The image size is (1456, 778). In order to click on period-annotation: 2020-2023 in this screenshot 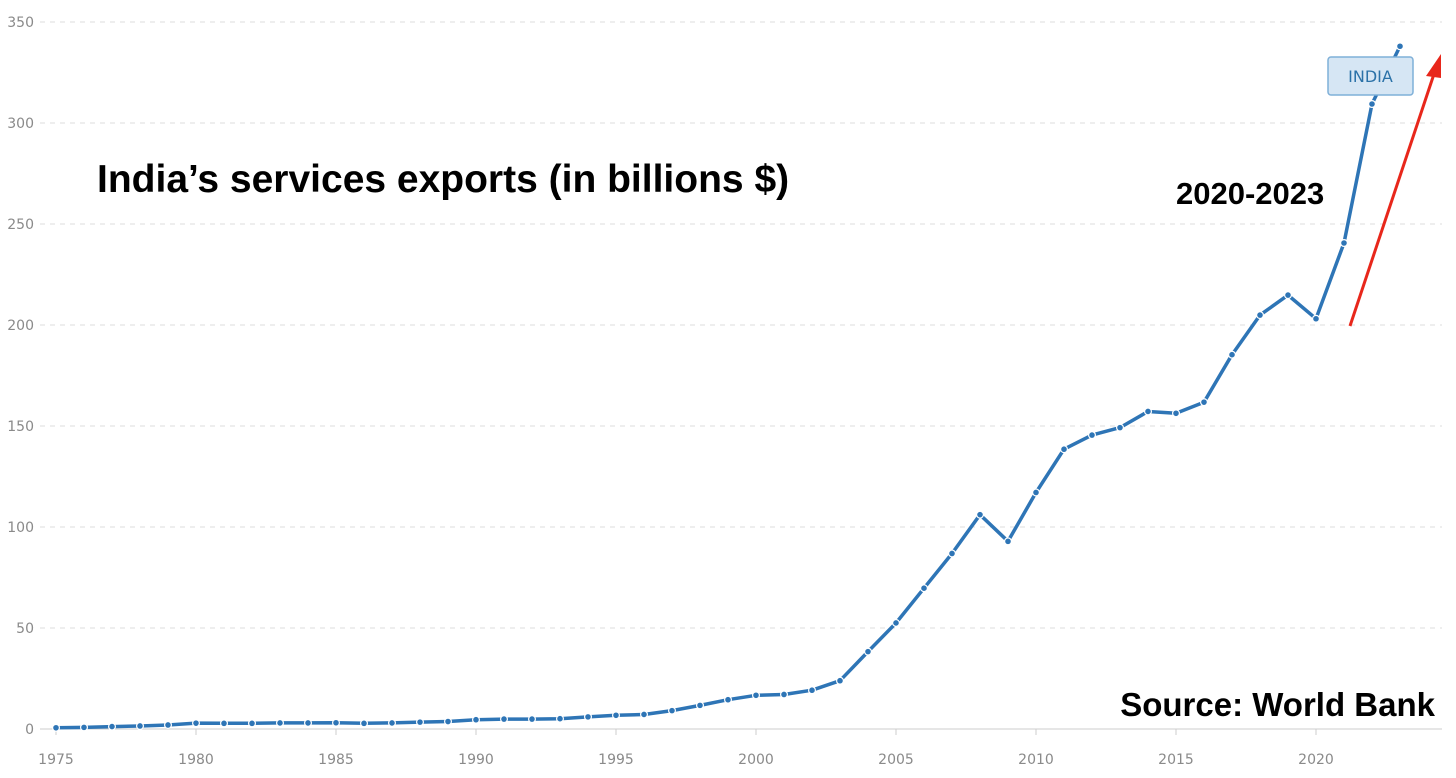, I will do `click(1250, 193)`.